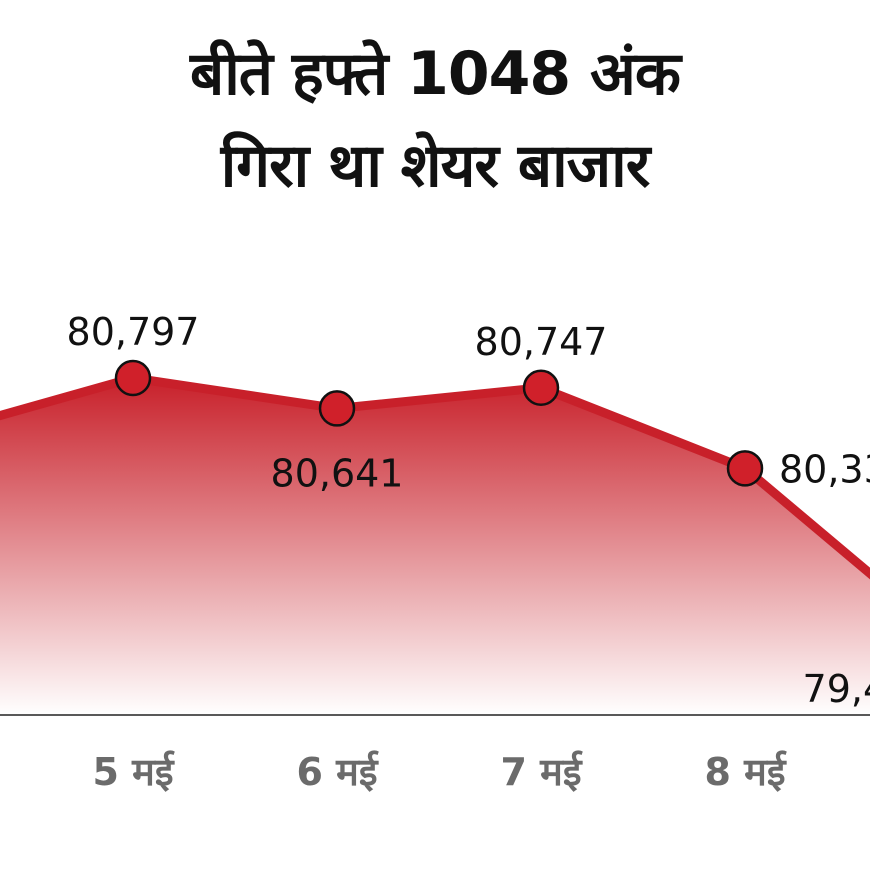 This screenshot has width=870, height=870. Describe the element at coordinates (435, 74) in the screenshot. I see `chart-title-line-1: बीते हफ्ते 1048 अंक` at that location.